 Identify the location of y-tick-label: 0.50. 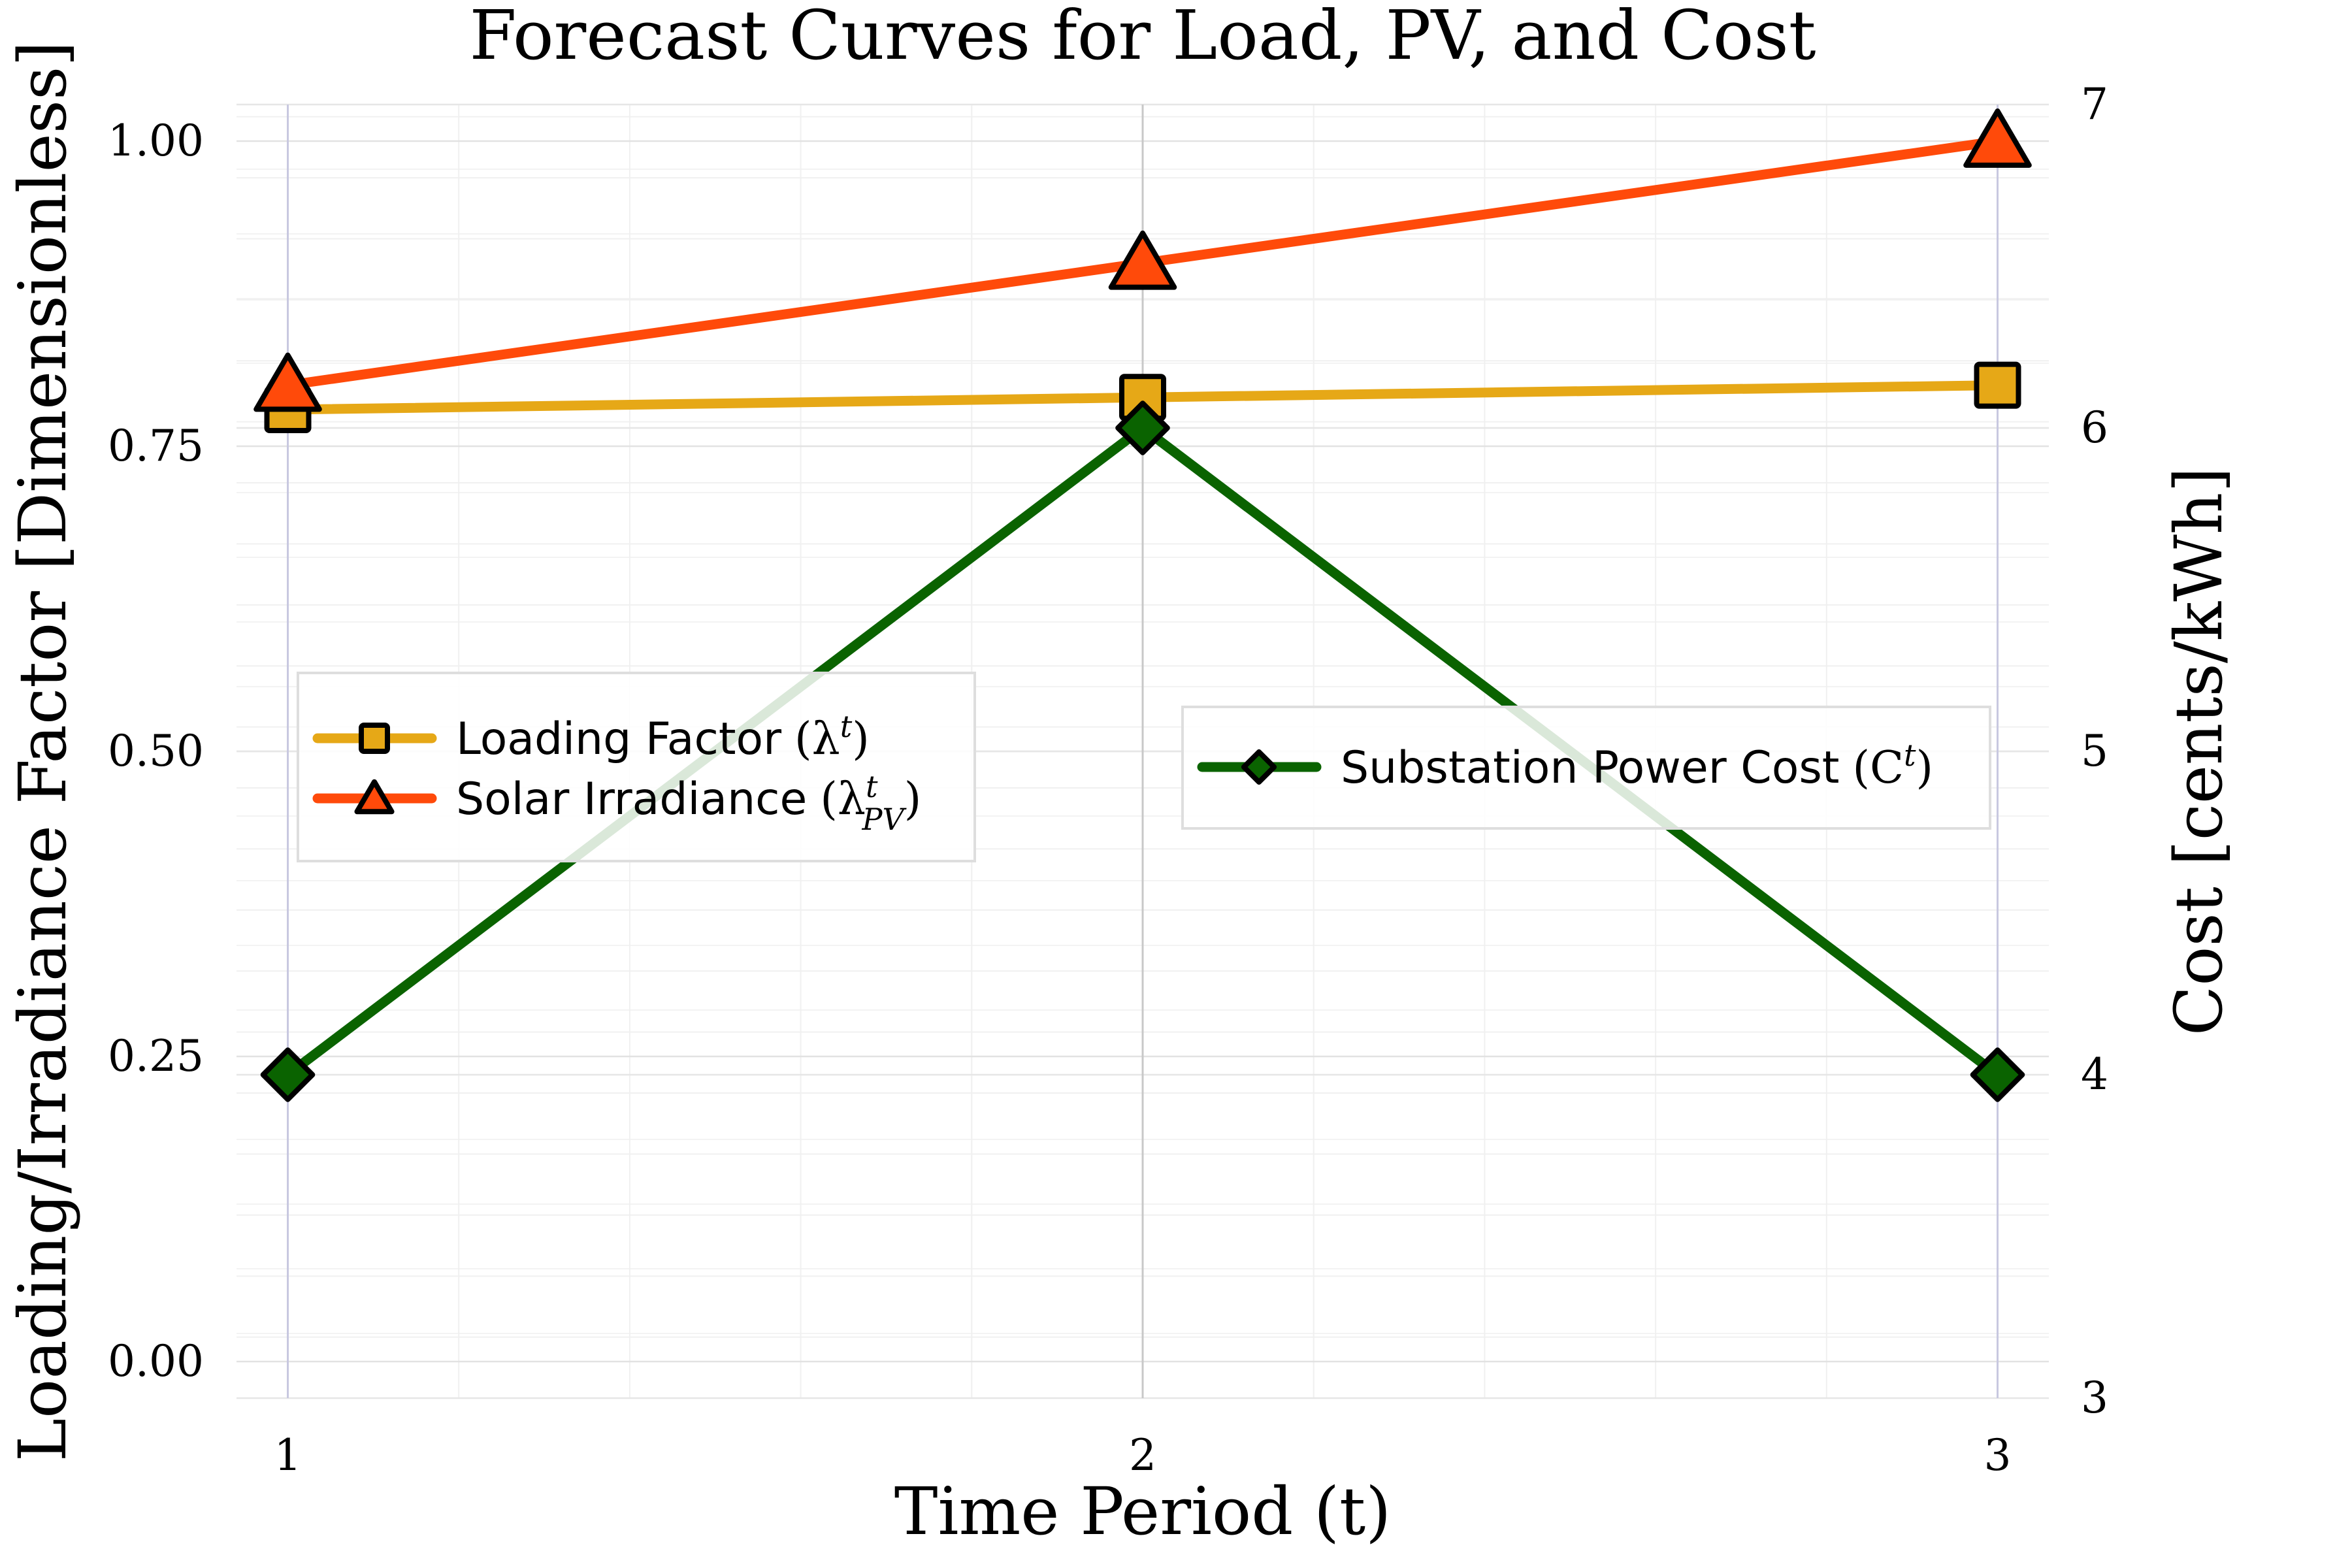
(156, 751).